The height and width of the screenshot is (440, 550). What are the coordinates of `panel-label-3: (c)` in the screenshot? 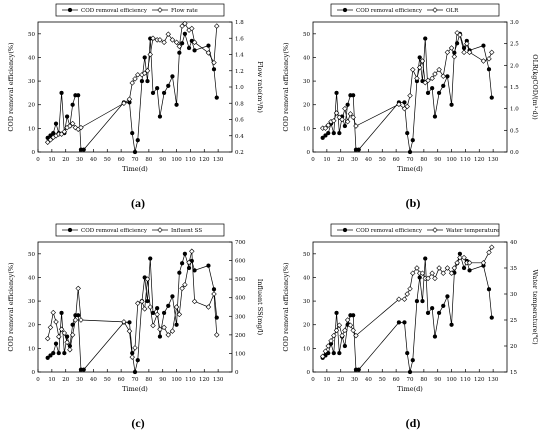 It's located at (138, 423).